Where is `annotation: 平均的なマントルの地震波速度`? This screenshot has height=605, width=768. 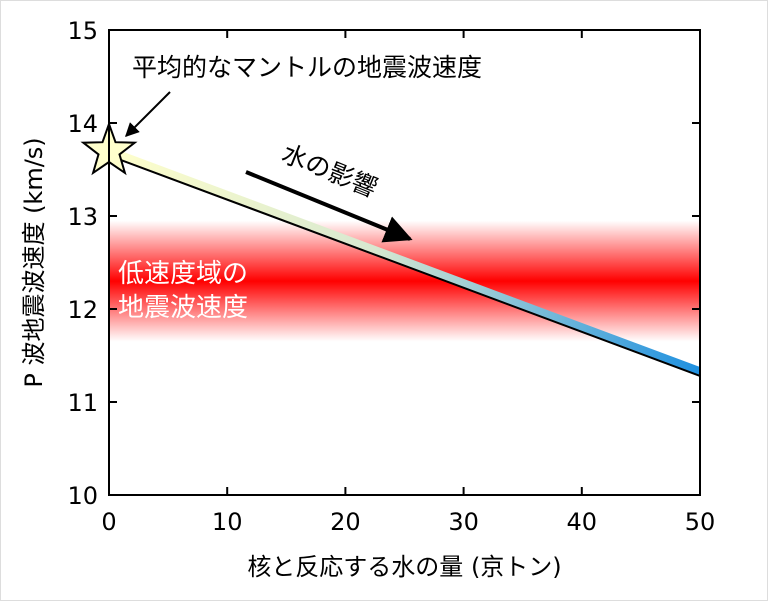
annotation: 平均的なマントルの地震波速度 is located at coordinates (307, 67).